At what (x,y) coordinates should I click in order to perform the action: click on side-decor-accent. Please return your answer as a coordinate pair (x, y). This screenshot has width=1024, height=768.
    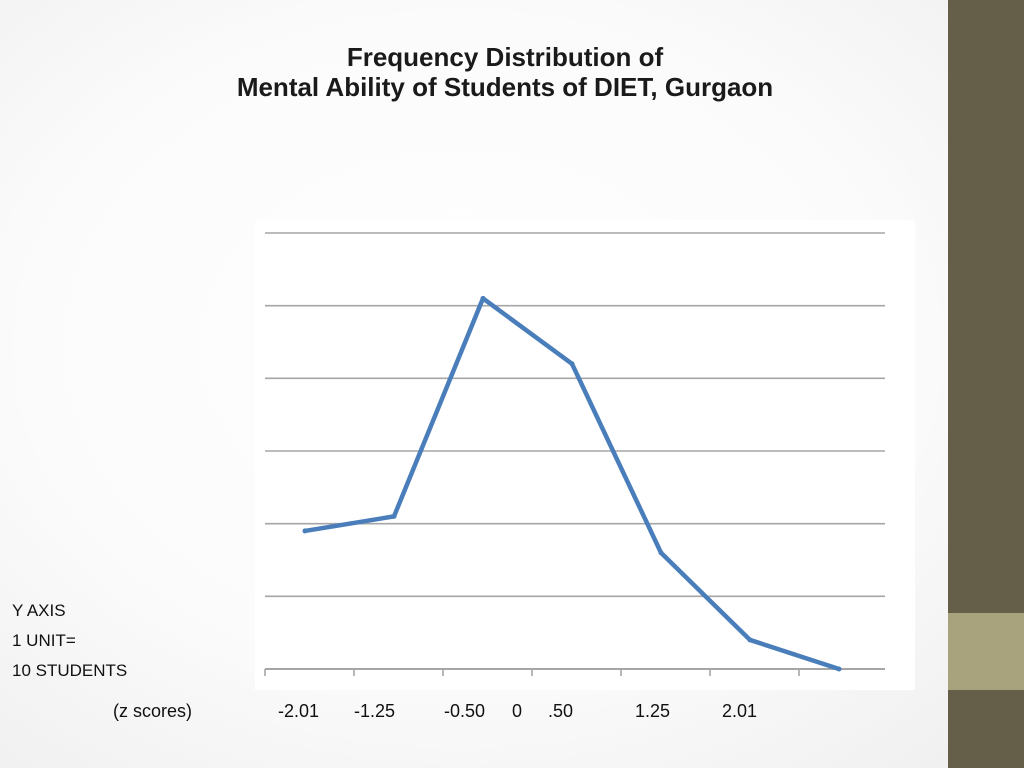
    Looking at the image, I should click on (986, 651).